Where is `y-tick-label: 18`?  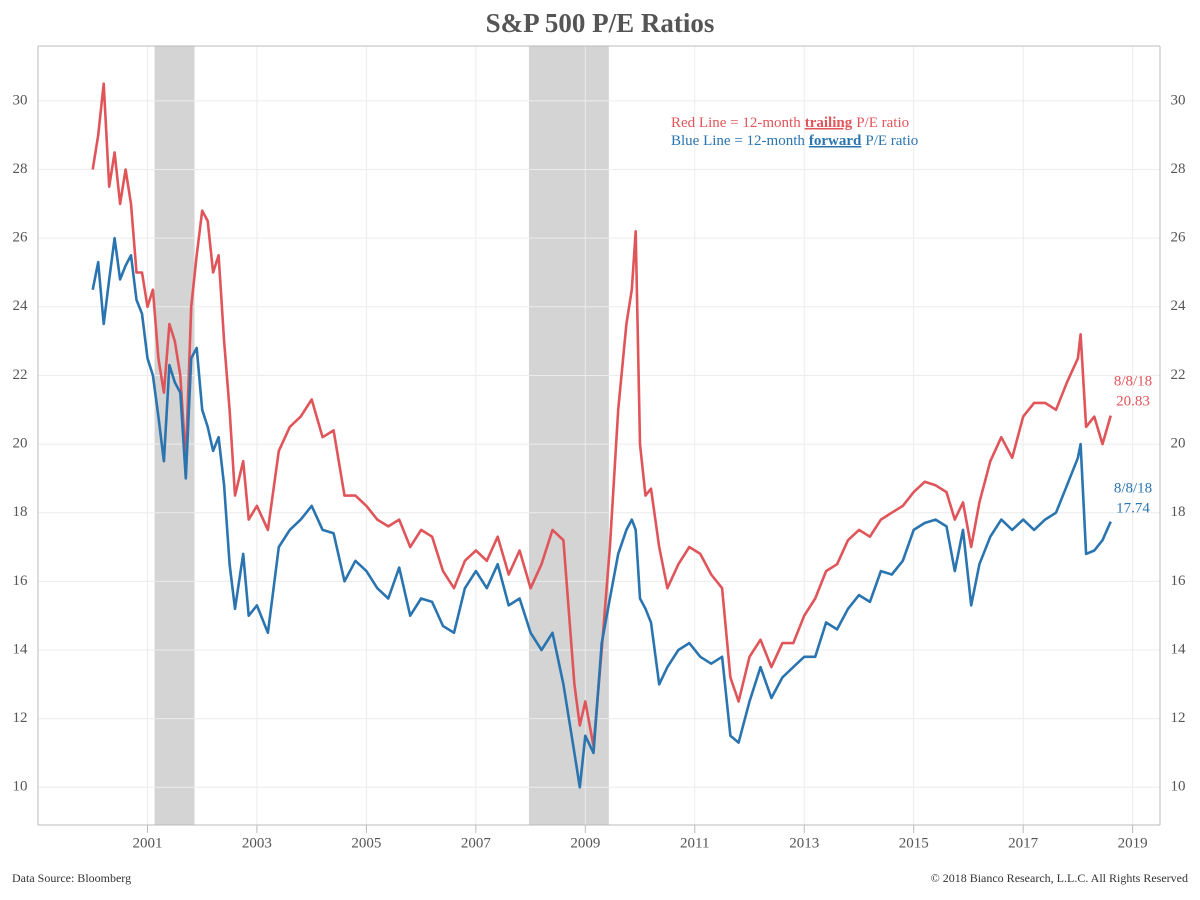
y-tick-label: 18 is located at coordinates (20, 512).